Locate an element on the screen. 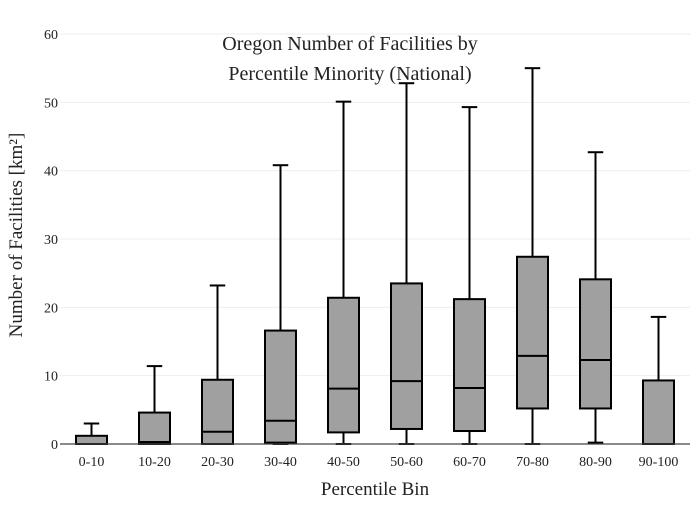 This screenshot has height=505, width=700. chart-title-line-1: Oregon Number of Facilities by is located at coordinates (350, 44).